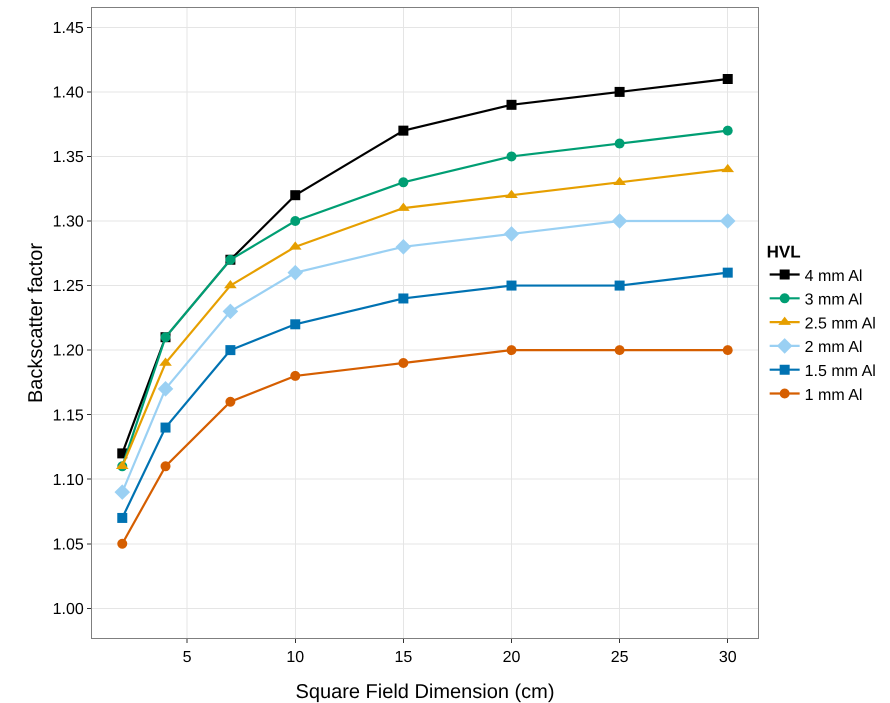  Describe the element at coordinates (68, 287) in the screenshot. I see `y-tick-label: 1.25` at that location.